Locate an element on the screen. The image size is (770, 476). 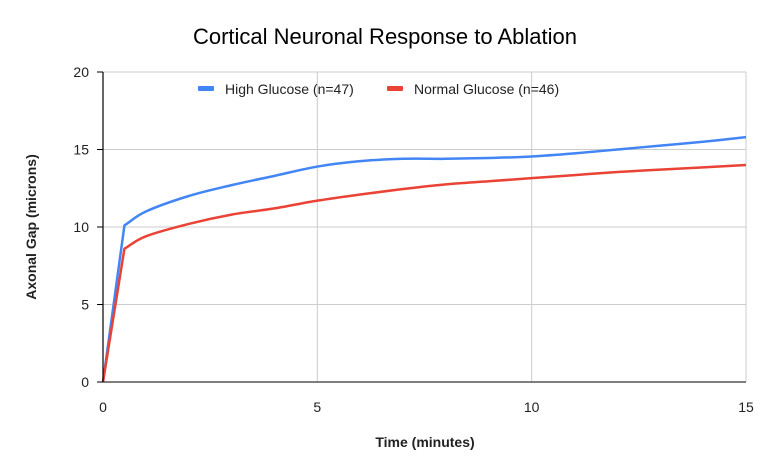
y-tick-label: 20 is located at coordinates (81, 72).